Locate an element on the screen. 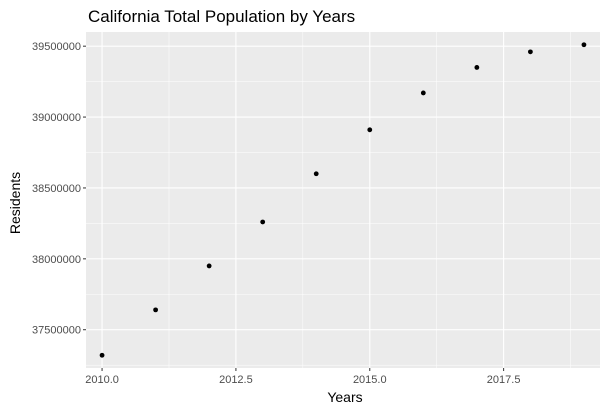 The width and height of the screenshot is (609, 412). x-tick-label: 2012.5 is located at coordinates (236, 380).